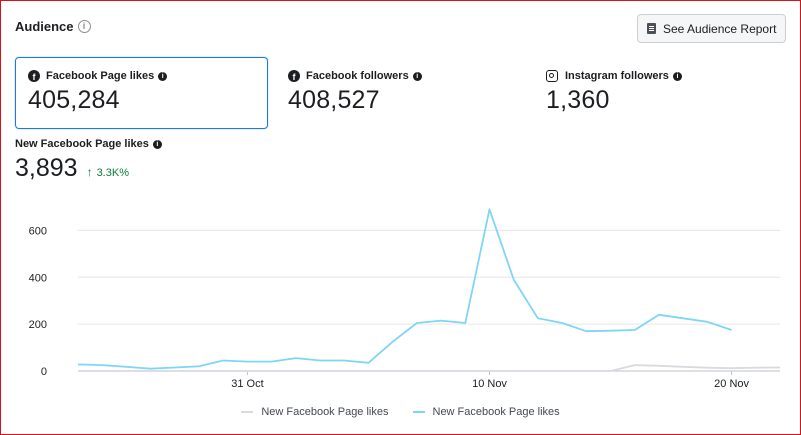  What do you see at coordinates (84, 26) in the screenshot?
I see `info-circle-icon: i` at bounding box center [84, 26].